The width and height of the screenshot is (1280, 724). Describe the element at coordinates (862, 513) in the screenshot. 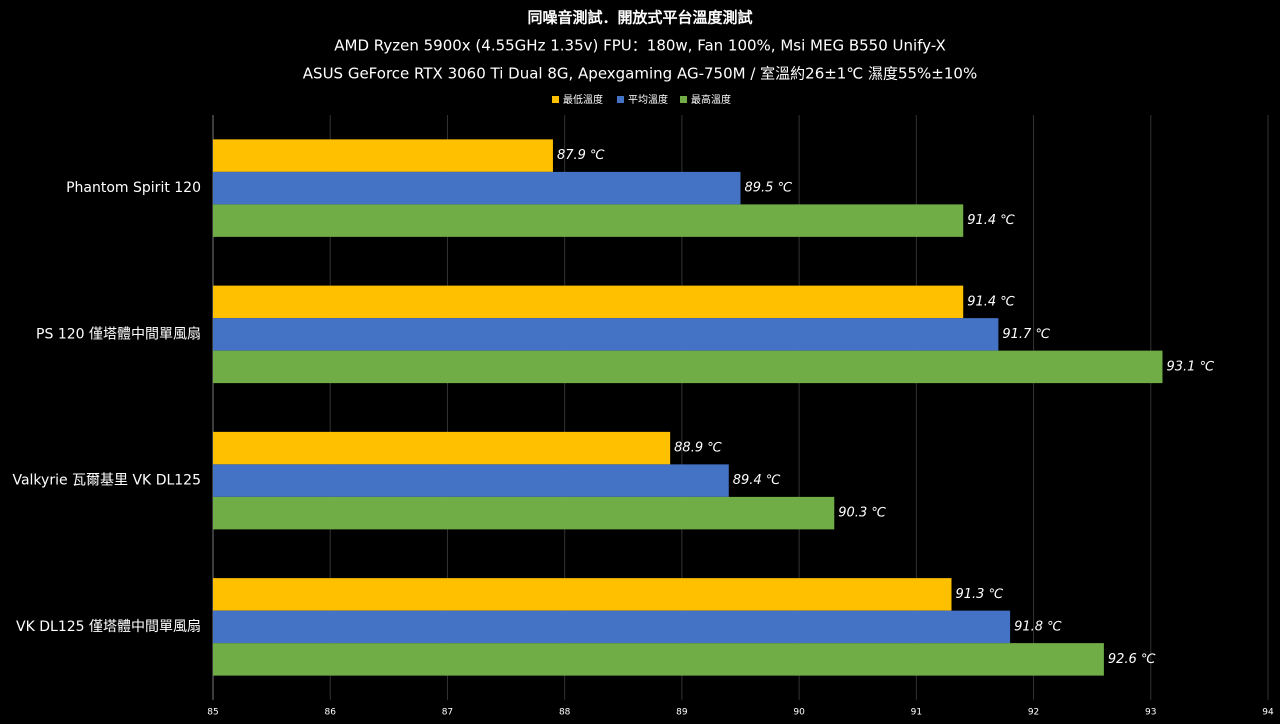

I see `data-label: 90.3 ℃` at that location.